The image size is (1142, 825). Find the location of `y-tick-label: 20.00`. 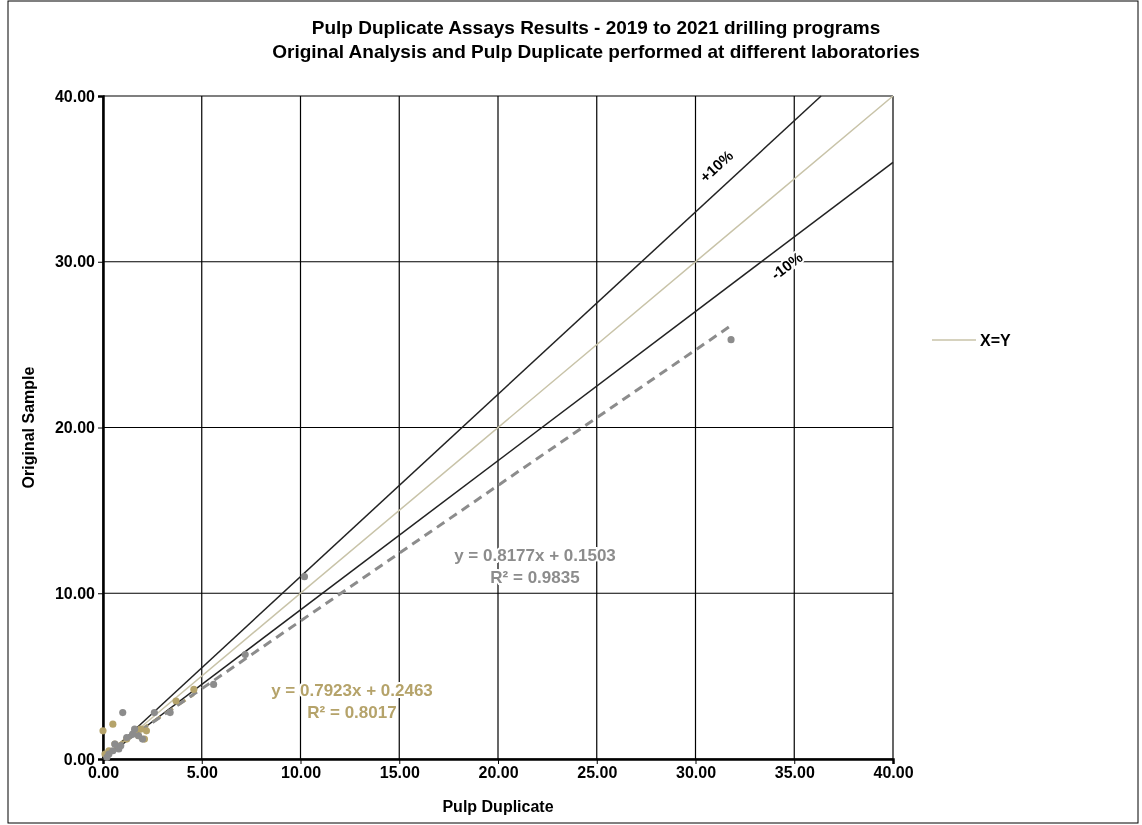

y-tick-label: 20.00 is located at coordinates (75, 428).